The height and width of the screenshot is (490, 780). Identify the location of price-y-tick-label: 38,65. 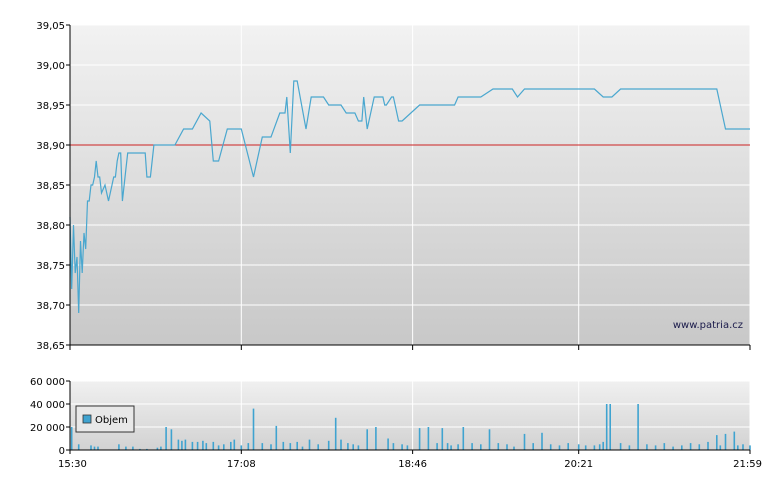
(50, 346).